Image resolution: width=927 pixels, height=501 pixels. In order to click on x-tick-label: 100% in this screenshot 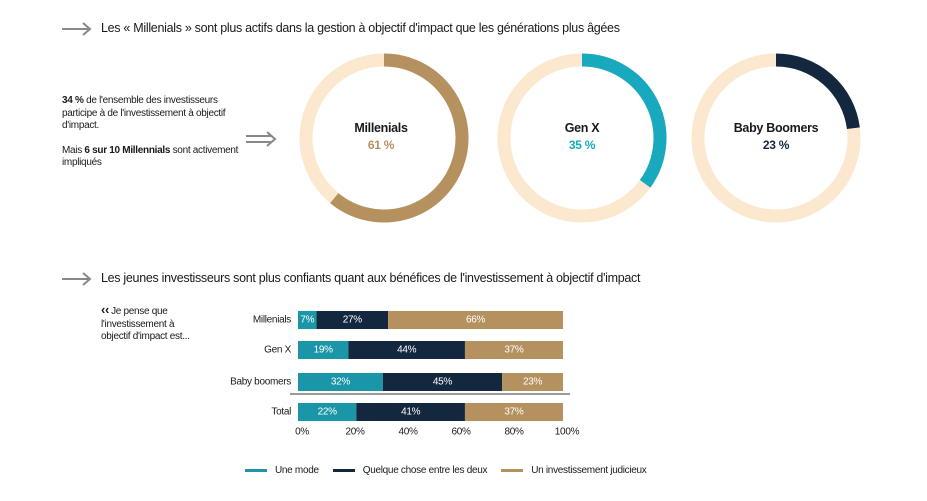, I will do `click(567, 432)`.